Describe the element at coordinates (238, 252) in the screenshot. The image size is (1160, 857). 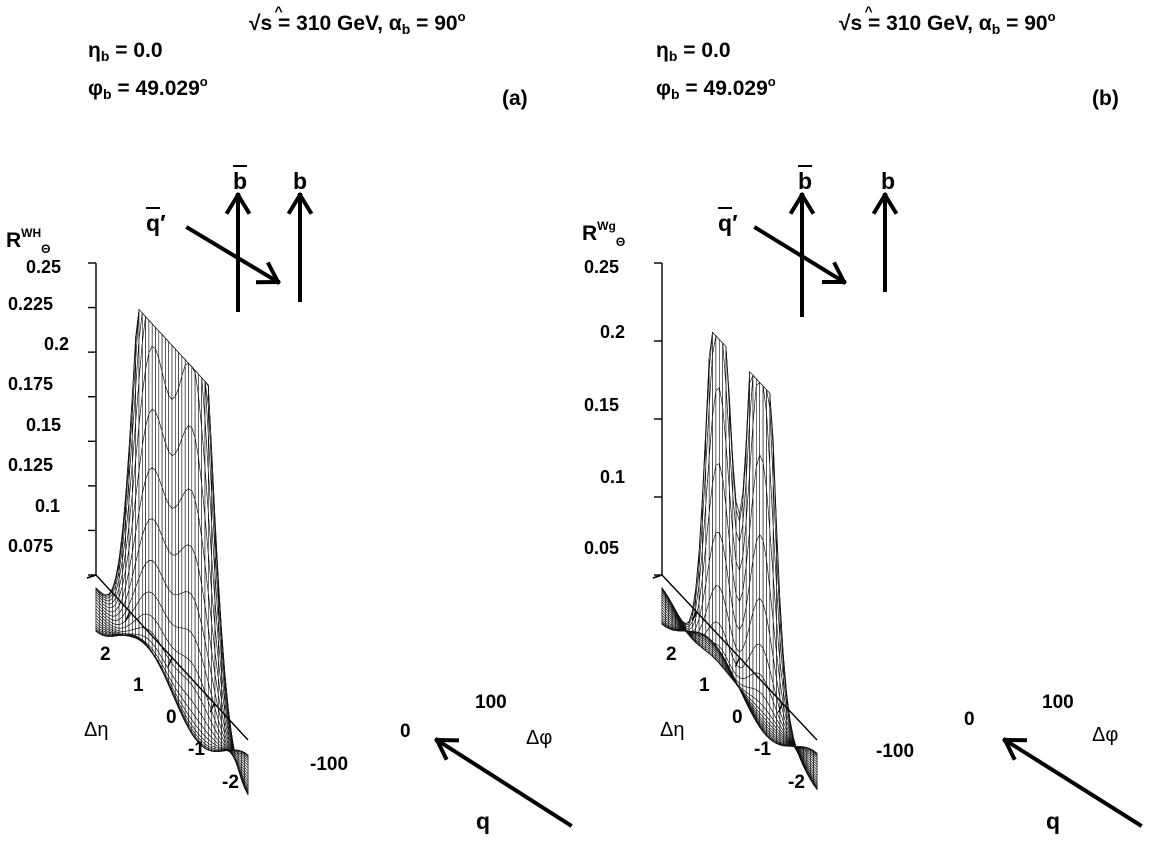
I see `arrow-bbar` at that location.